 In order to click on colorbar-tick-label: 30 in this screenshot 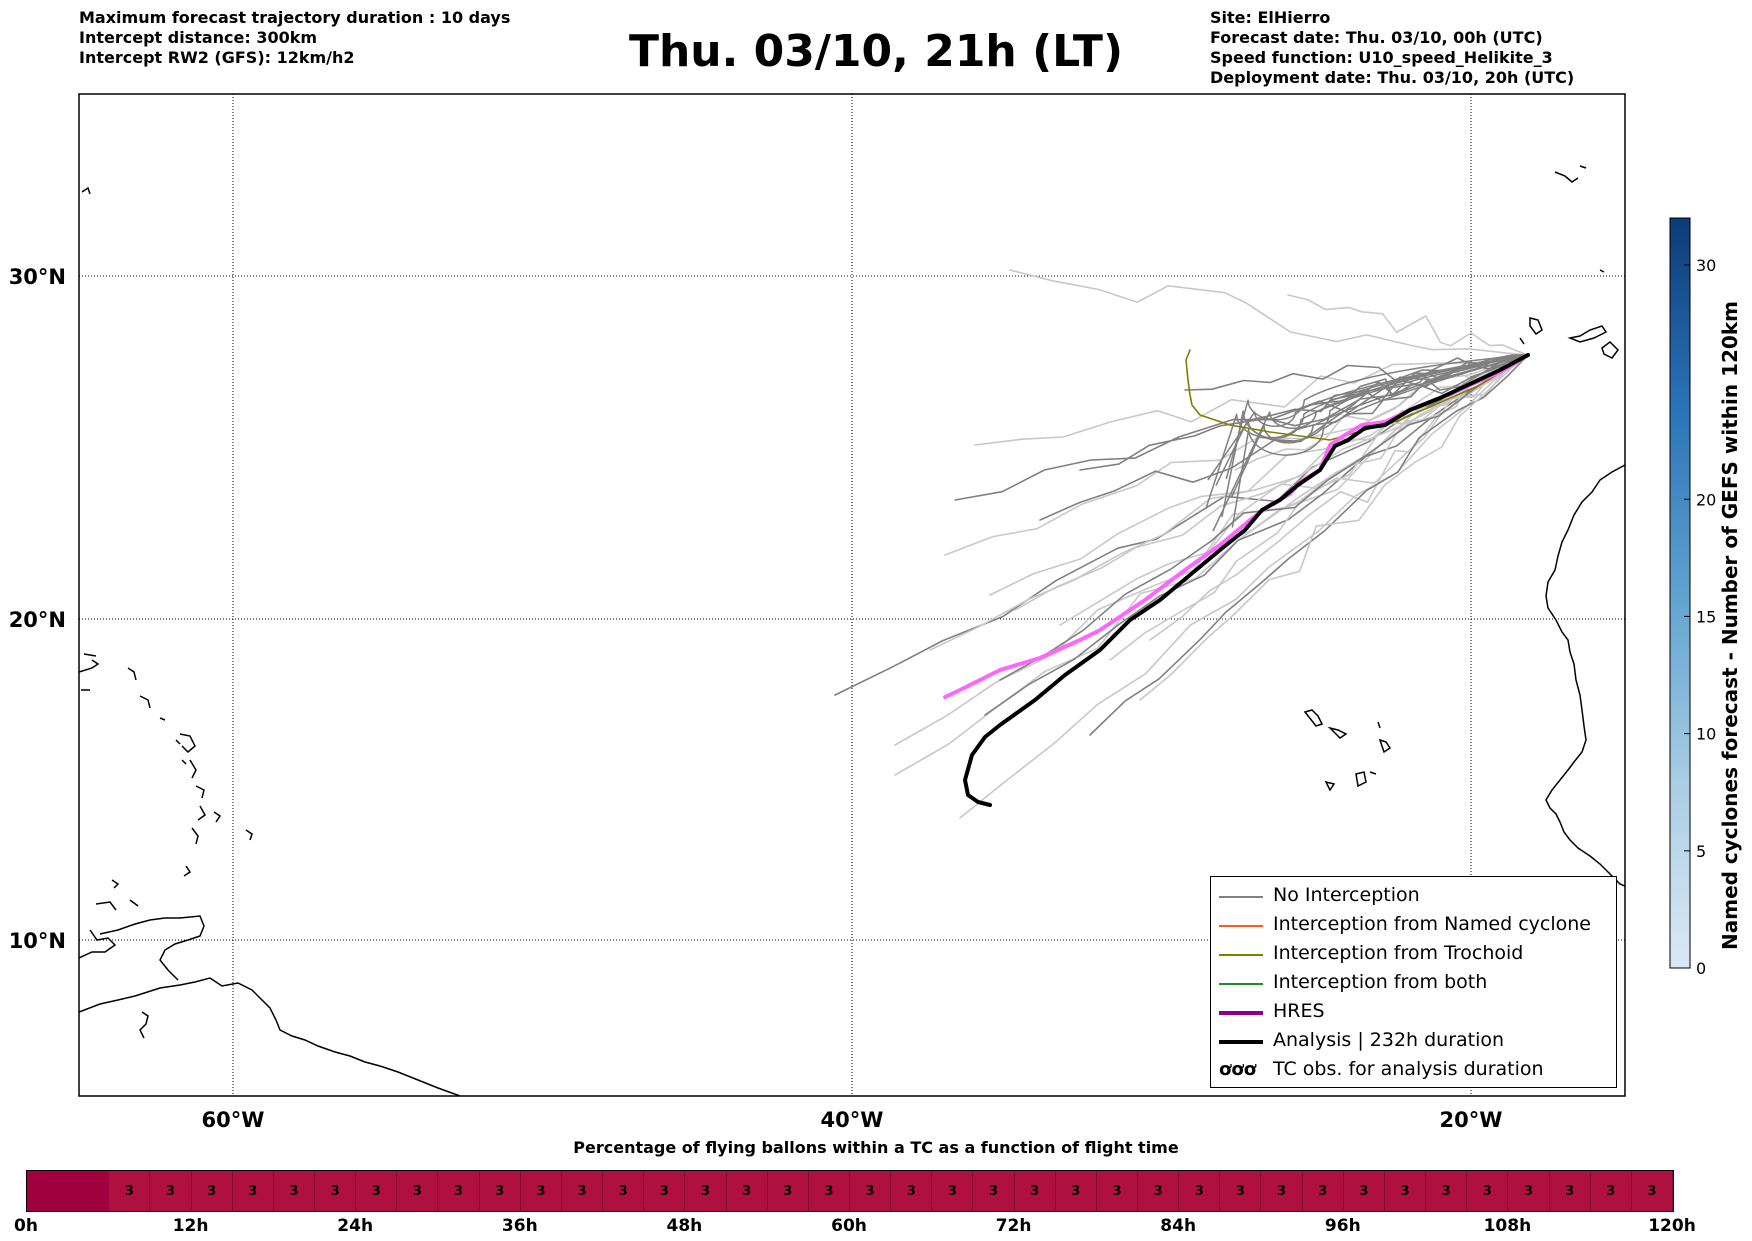, I will do `click(1706, 265)`.